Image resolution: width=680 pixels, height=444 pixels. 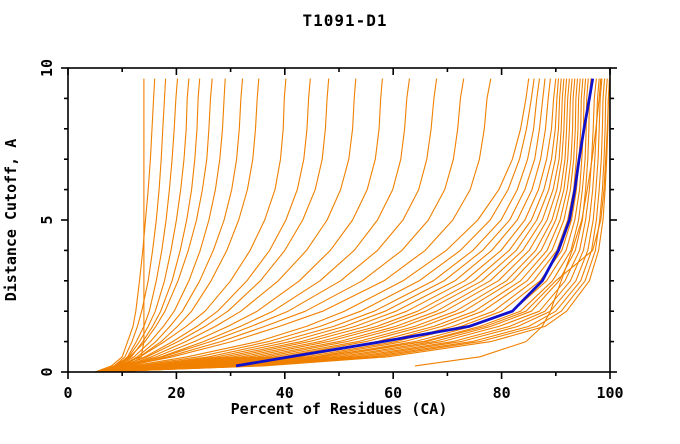 What do you see at coordinates (67, 393) in the screenshot?
I see `x-tick-label: 0` at bounding box center [67, 393].